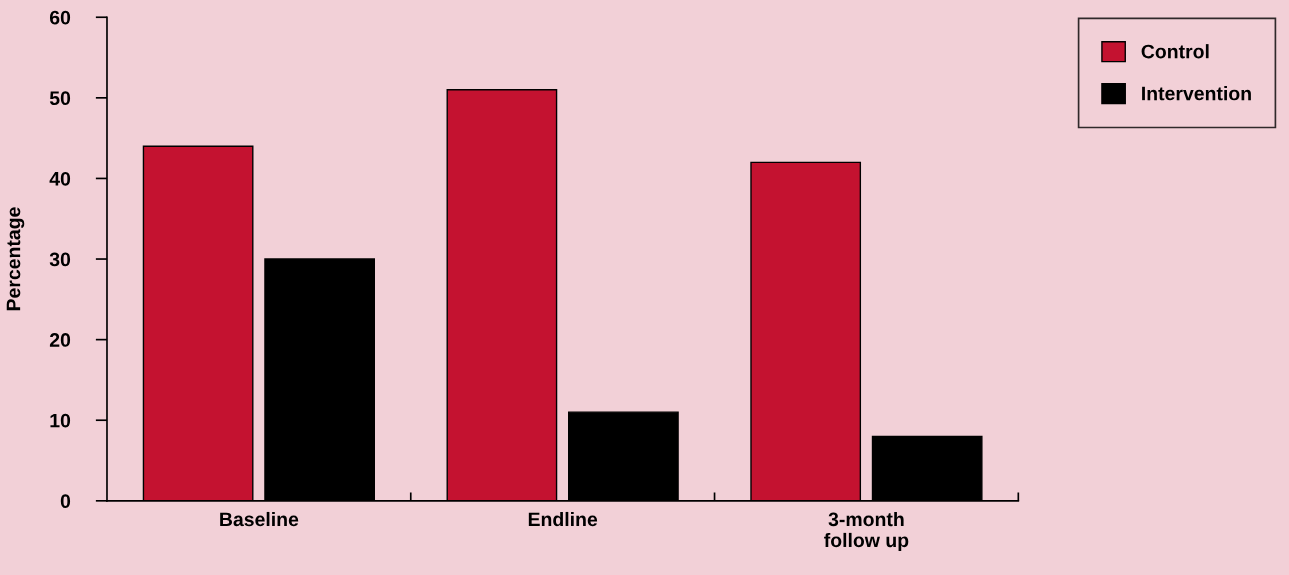 The width and height of the screenshot is (1289, 575). I want to click on x-tick-label: Baseline, so click(259, 519).